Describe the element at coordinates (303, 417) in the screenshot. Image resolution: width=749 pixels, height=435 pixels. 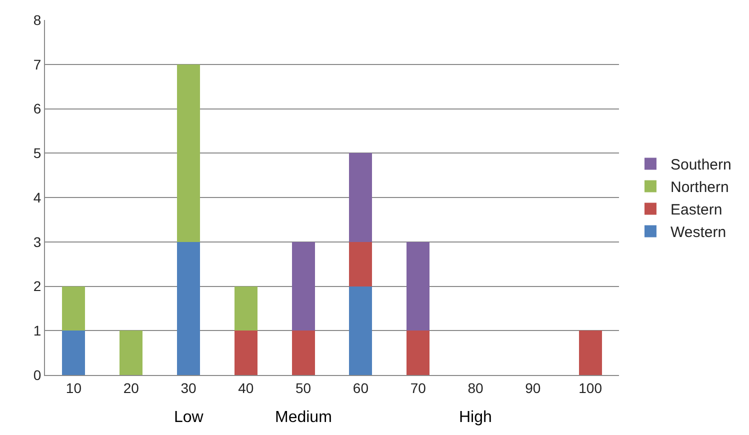
I see `text: Medium` at that location.